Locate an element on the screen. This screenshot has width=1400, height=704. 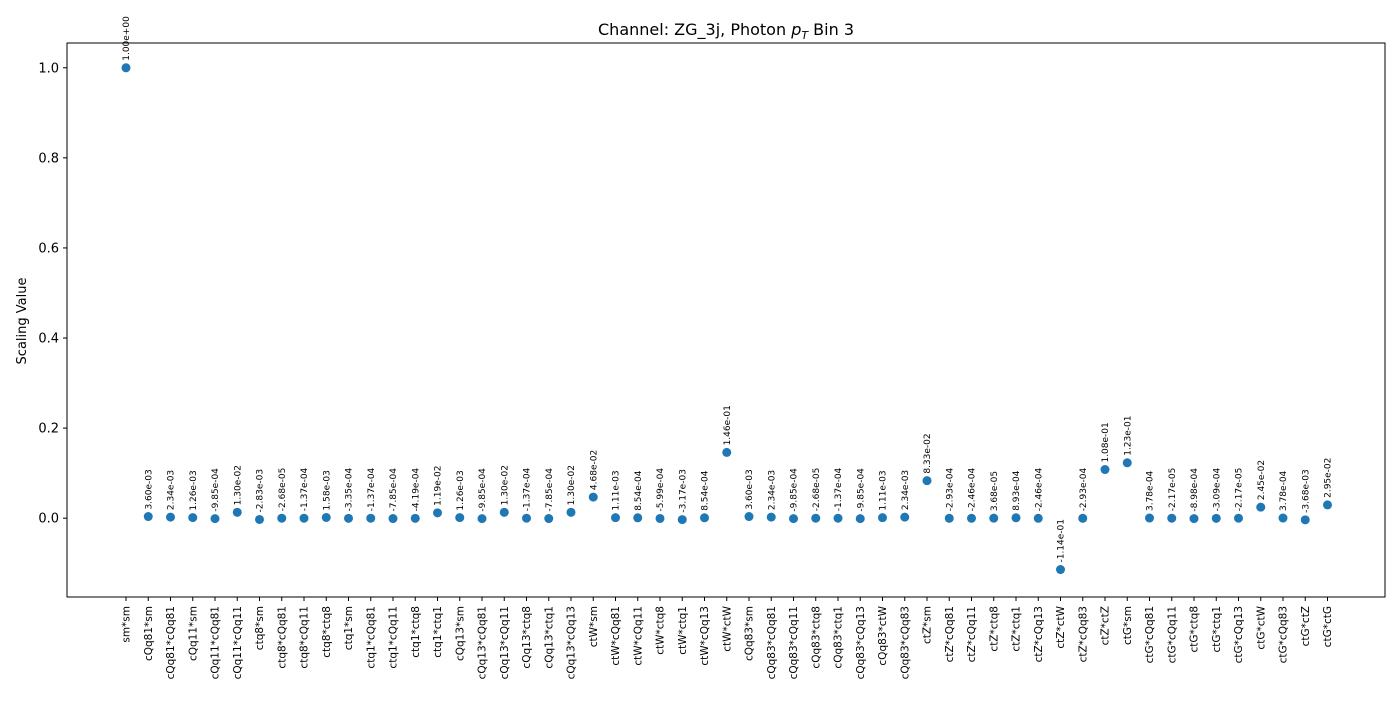
x-tick-label: ctG*ctq1 is located at coordinates (1217, 629).